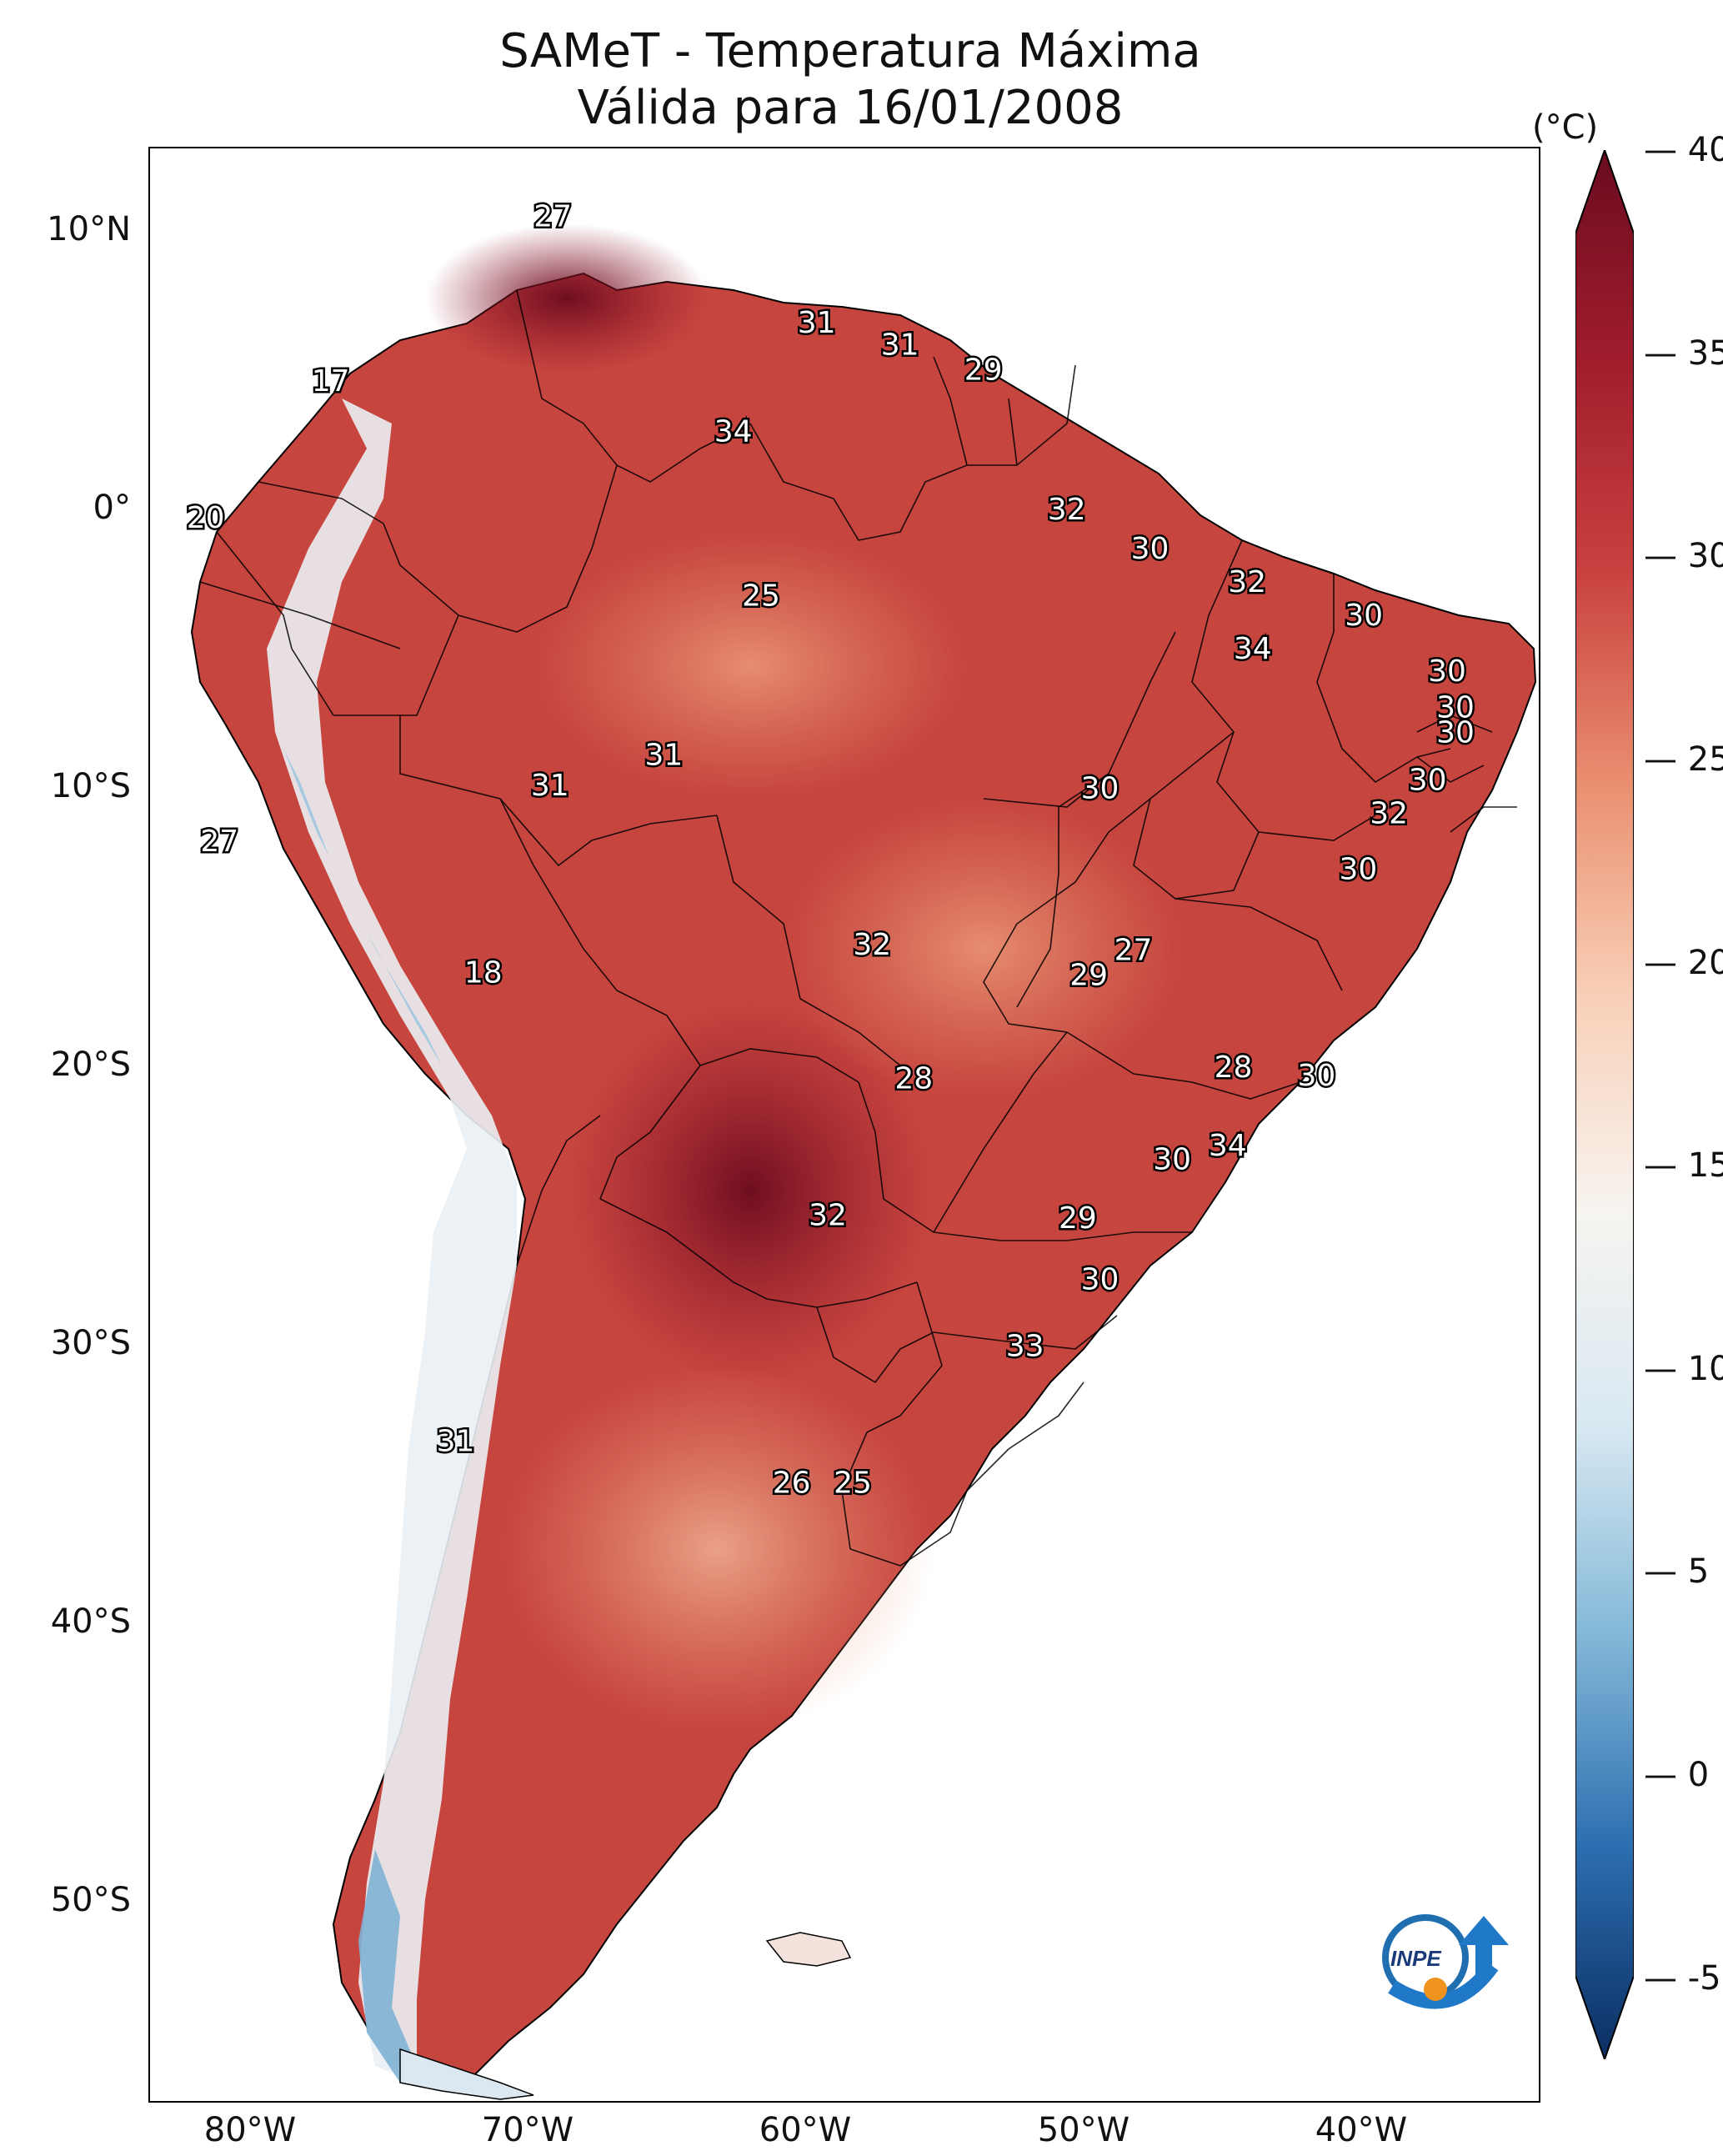 The image size is (1723, 2156). What do you see at coordinates (850, 51) in the screenshot?
I see `map-title: SAMeT - Temperatura Máxima` at bounding box center [850, 51].